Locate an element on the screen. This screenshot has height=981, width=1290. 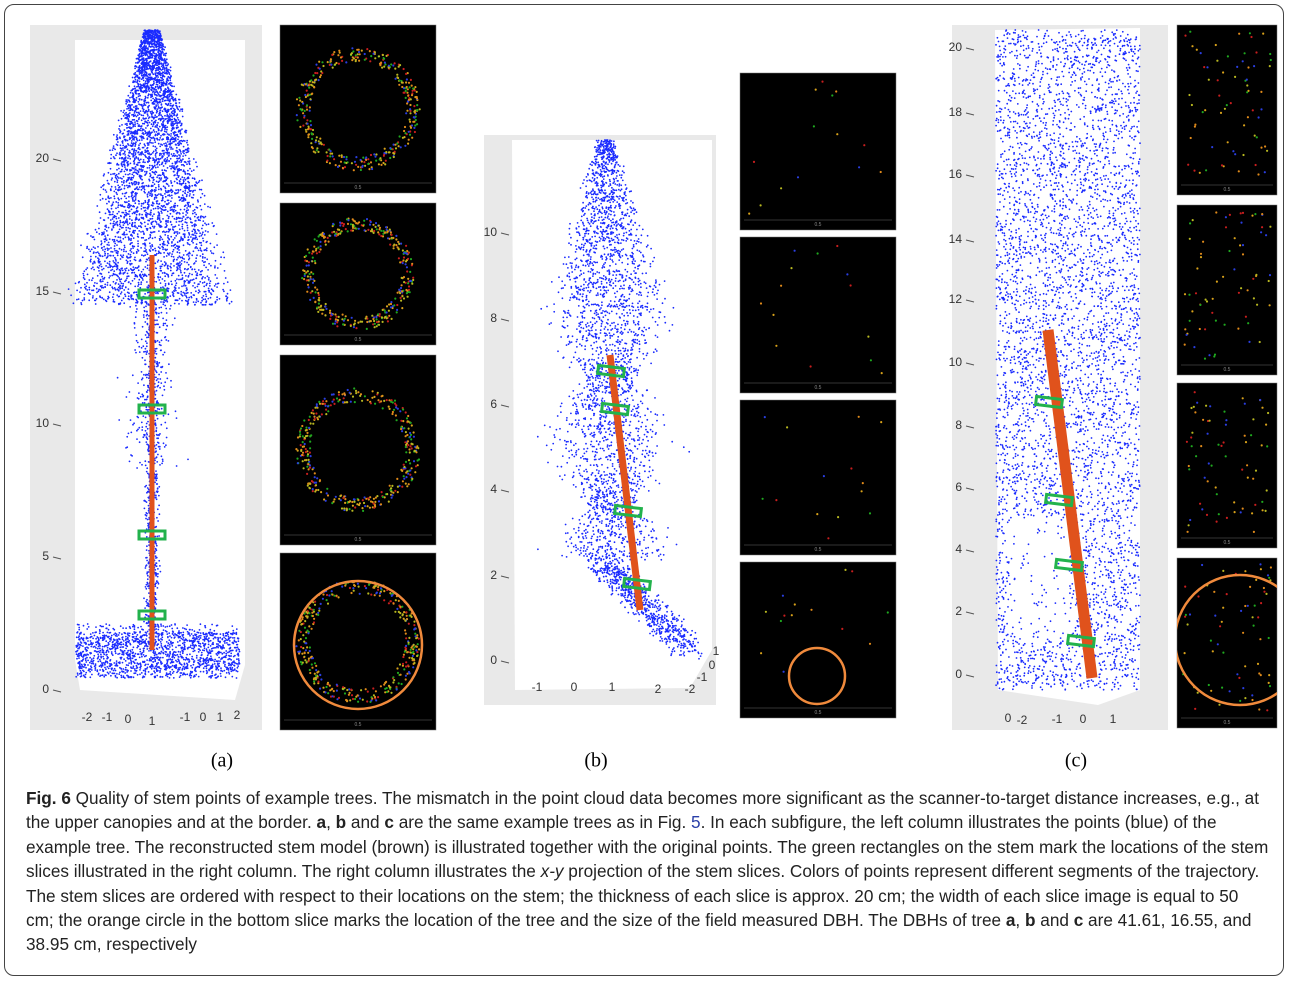
caption-text: are the same example trees as in Fig. is located at coordinates (542, 822).